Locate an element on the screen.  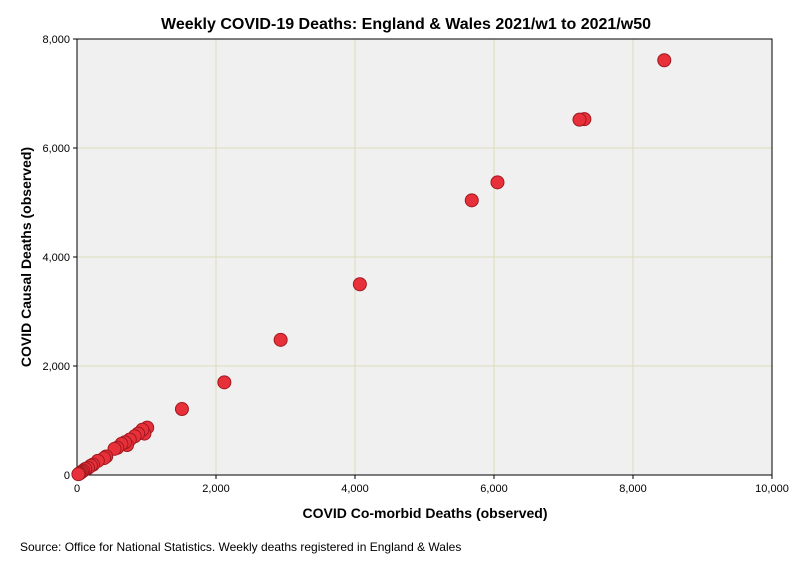
y-tick-label: 4,000 is located at coordinates (56, 258).